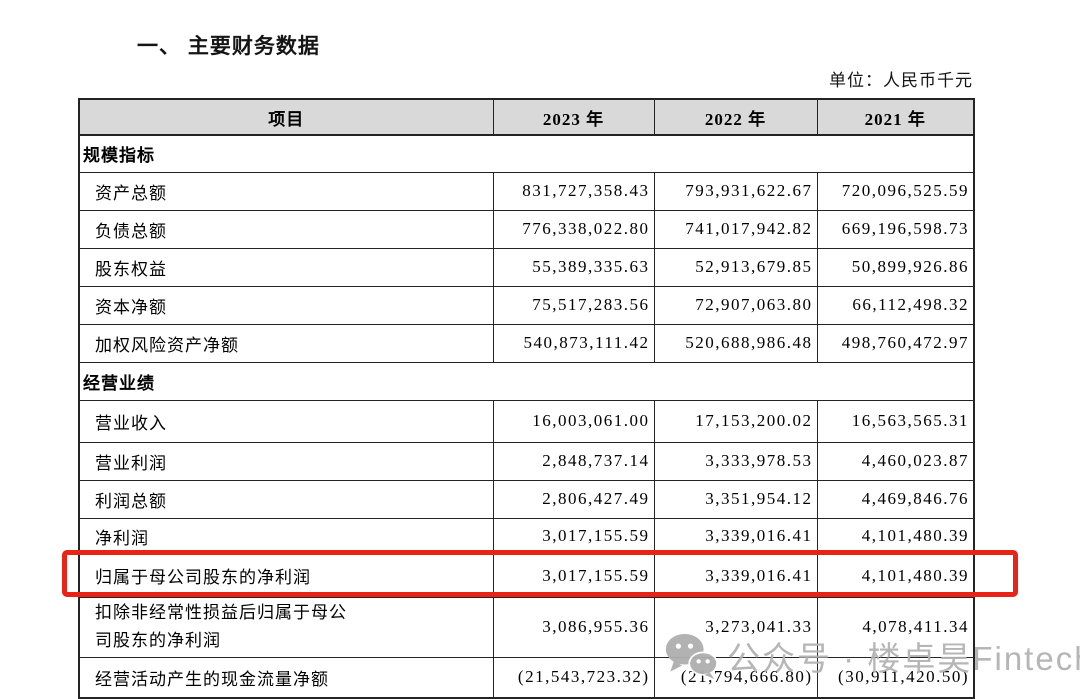 This screenshot has height=699, width=1080. What do you see at coordinates (895, 461) in the screenshot?
I see `value-2021: 4,460,023.87` at bounding box center [895, 461].